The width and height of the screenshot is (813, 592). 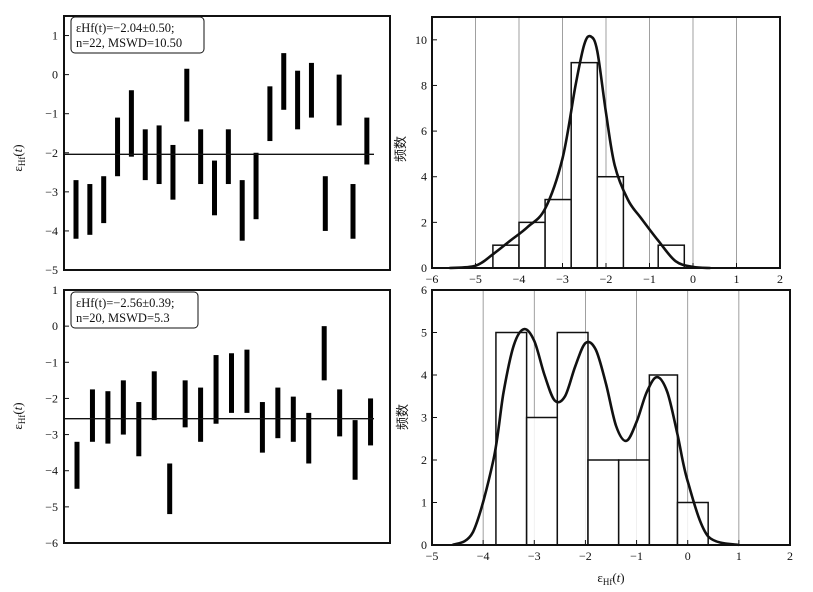 What do you see at coordinates (18, 415) in the screenshot?
I see `y-axis-title: εHf(t)` at bounding box center [18, 415].